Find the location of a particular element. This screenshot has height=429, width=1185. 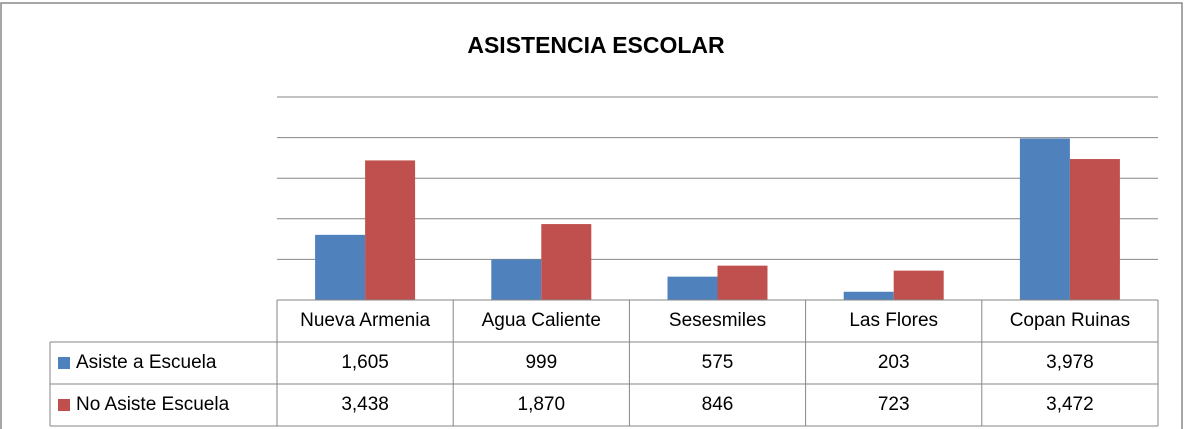

legend-label: Asiste a Escuela is located at coordinates (146, 362).